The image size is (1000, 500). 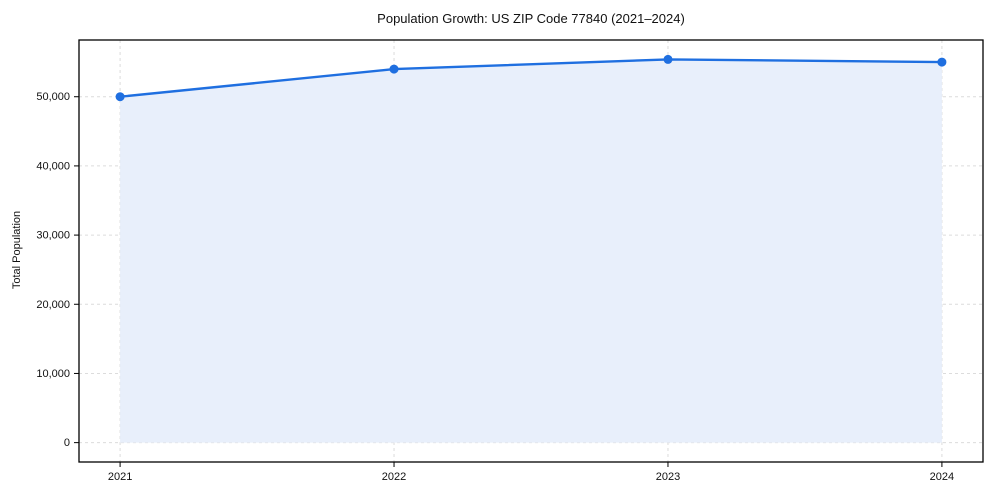 What do you see at coordinates (531, 78) in the screenshot?
I see `trend-line` at bounding box center [531, 78].